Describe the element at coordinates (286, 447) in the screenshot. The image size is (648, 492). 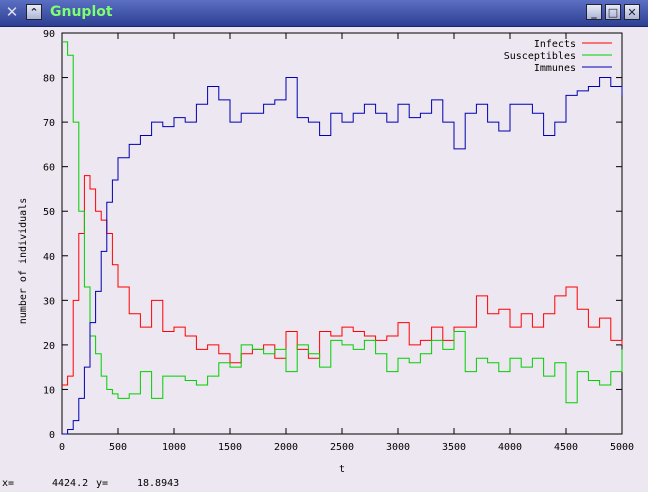
I see `x-tick-label: 2000` at that location.